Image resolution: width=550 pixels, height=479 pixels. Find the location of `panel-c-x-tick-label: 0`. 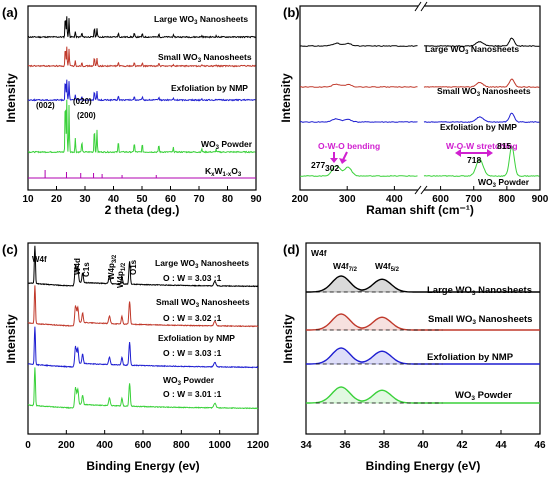

panel-c-x-tick-label: 0 is located at coordinates (28, 445).